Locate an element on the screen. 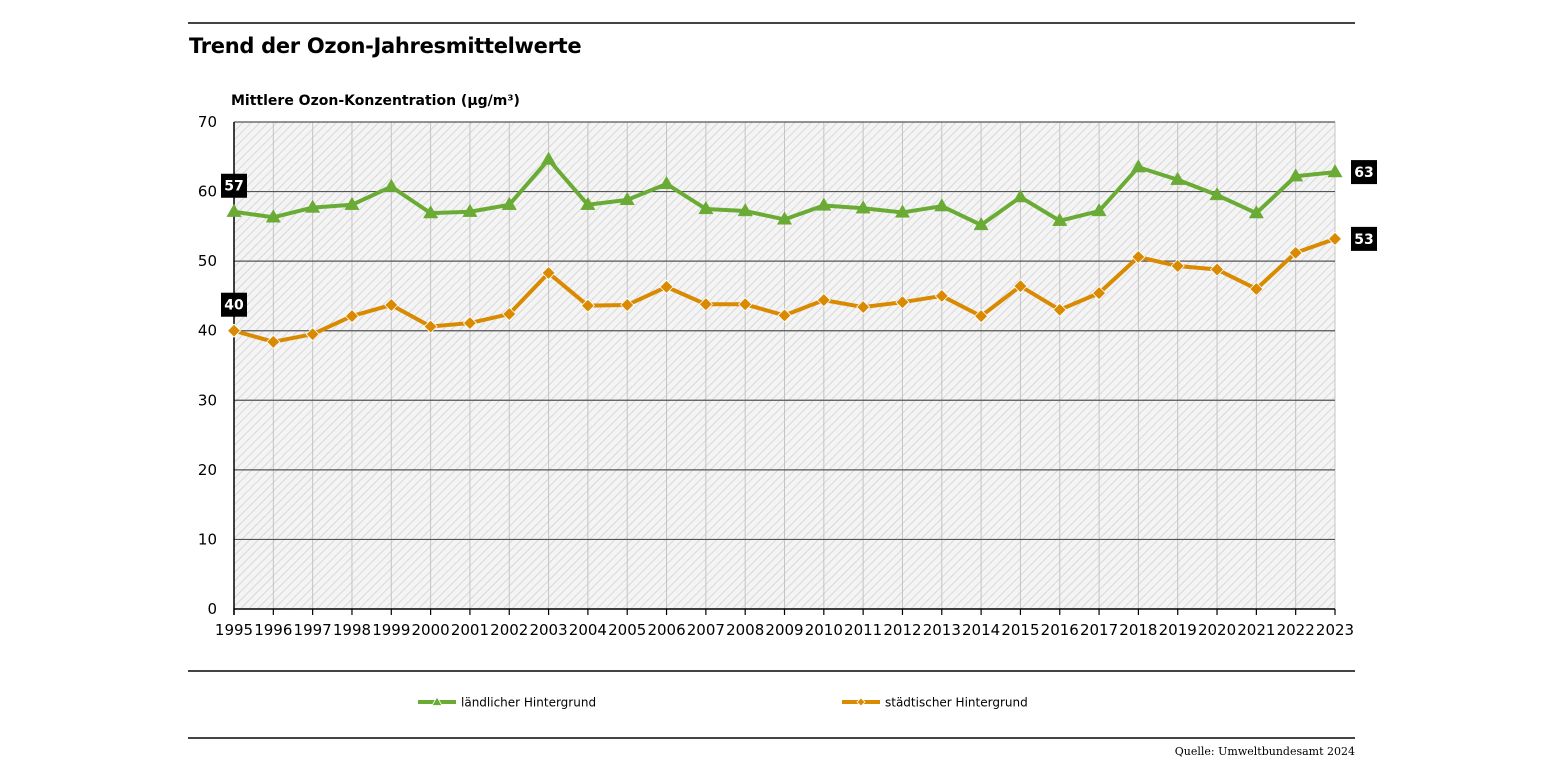 This screenshot has width=1545, height=775. x-tick-label: 2009 is located at coordinates (784, 630).